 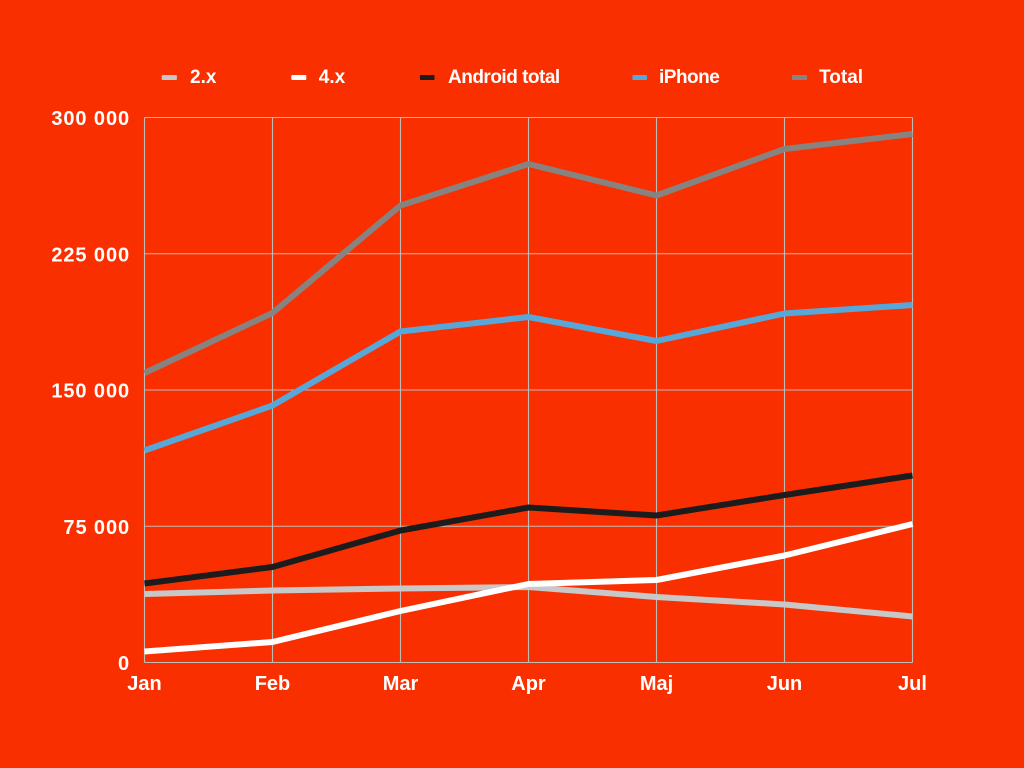 What do you see at coordinates (689, 77) in the screenshot?
I see `svg-text: iPhone` at bounding box center [689, 77].